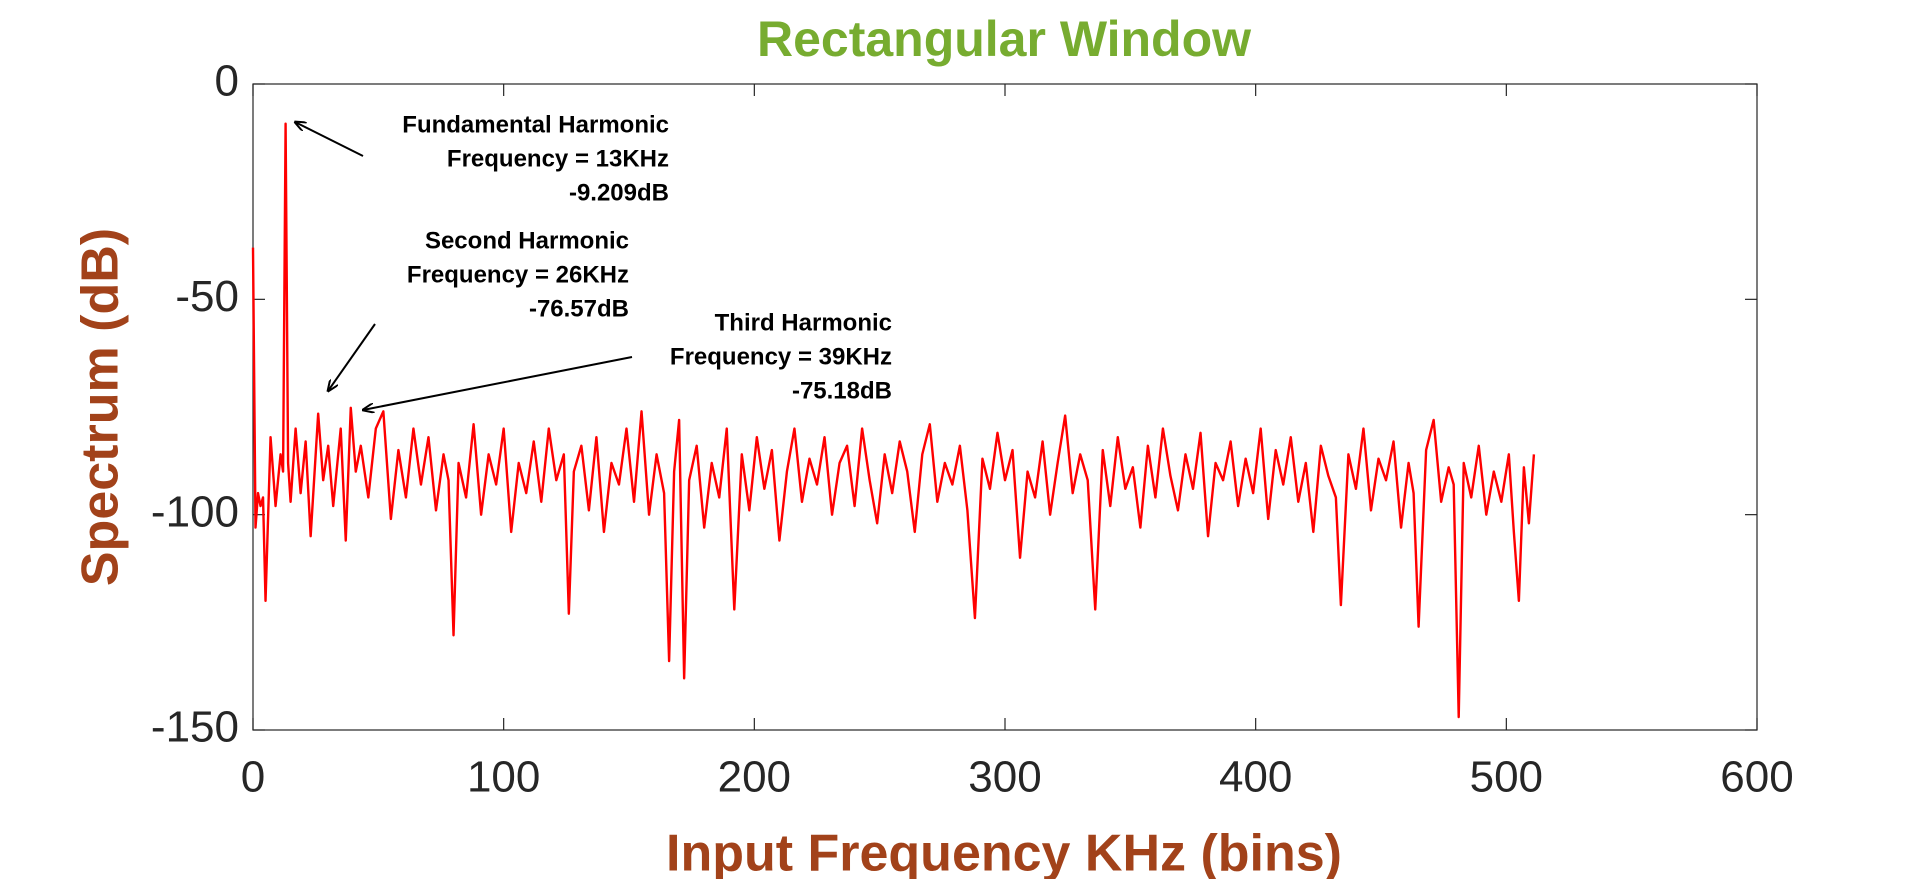 The height and width of the screenshot is (879, 1920). What do you see at coordinates (518, 274) in the screenshot?
I see `annotation-text: Frequency = 26KHz` at bounding box center [518, 274].